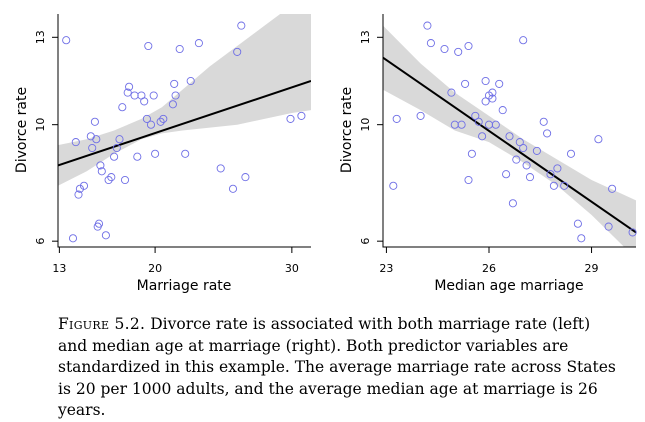  What do you see at coordinates (40, 125) in the screenshot?
I see `left-y-tick-label-10: 10` at bounding box center [40, 125].